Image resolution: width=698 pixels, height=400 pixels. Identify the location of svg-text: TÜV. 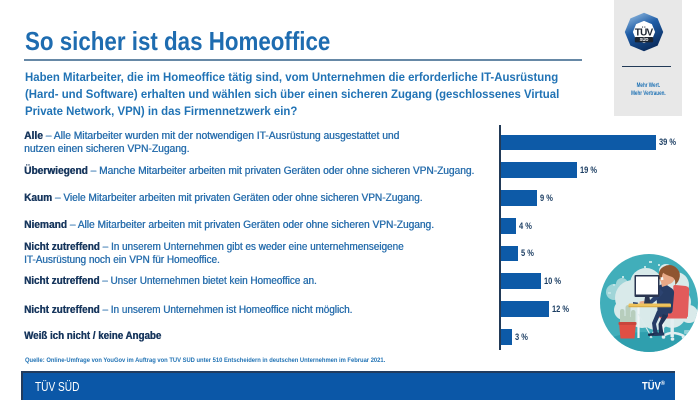
(644, 32).